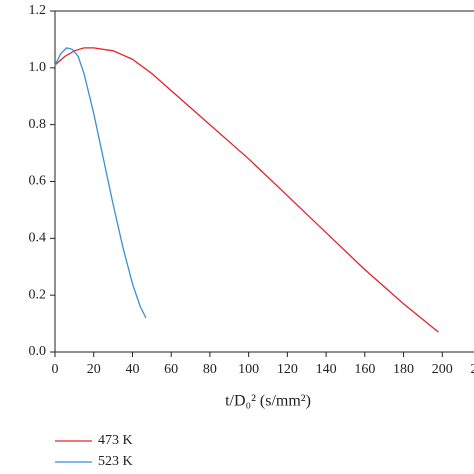  What do you see at coordinates (210, 369) in the screenshot?
I see `x-tick-label: 80` at bounding box center [210, 369].